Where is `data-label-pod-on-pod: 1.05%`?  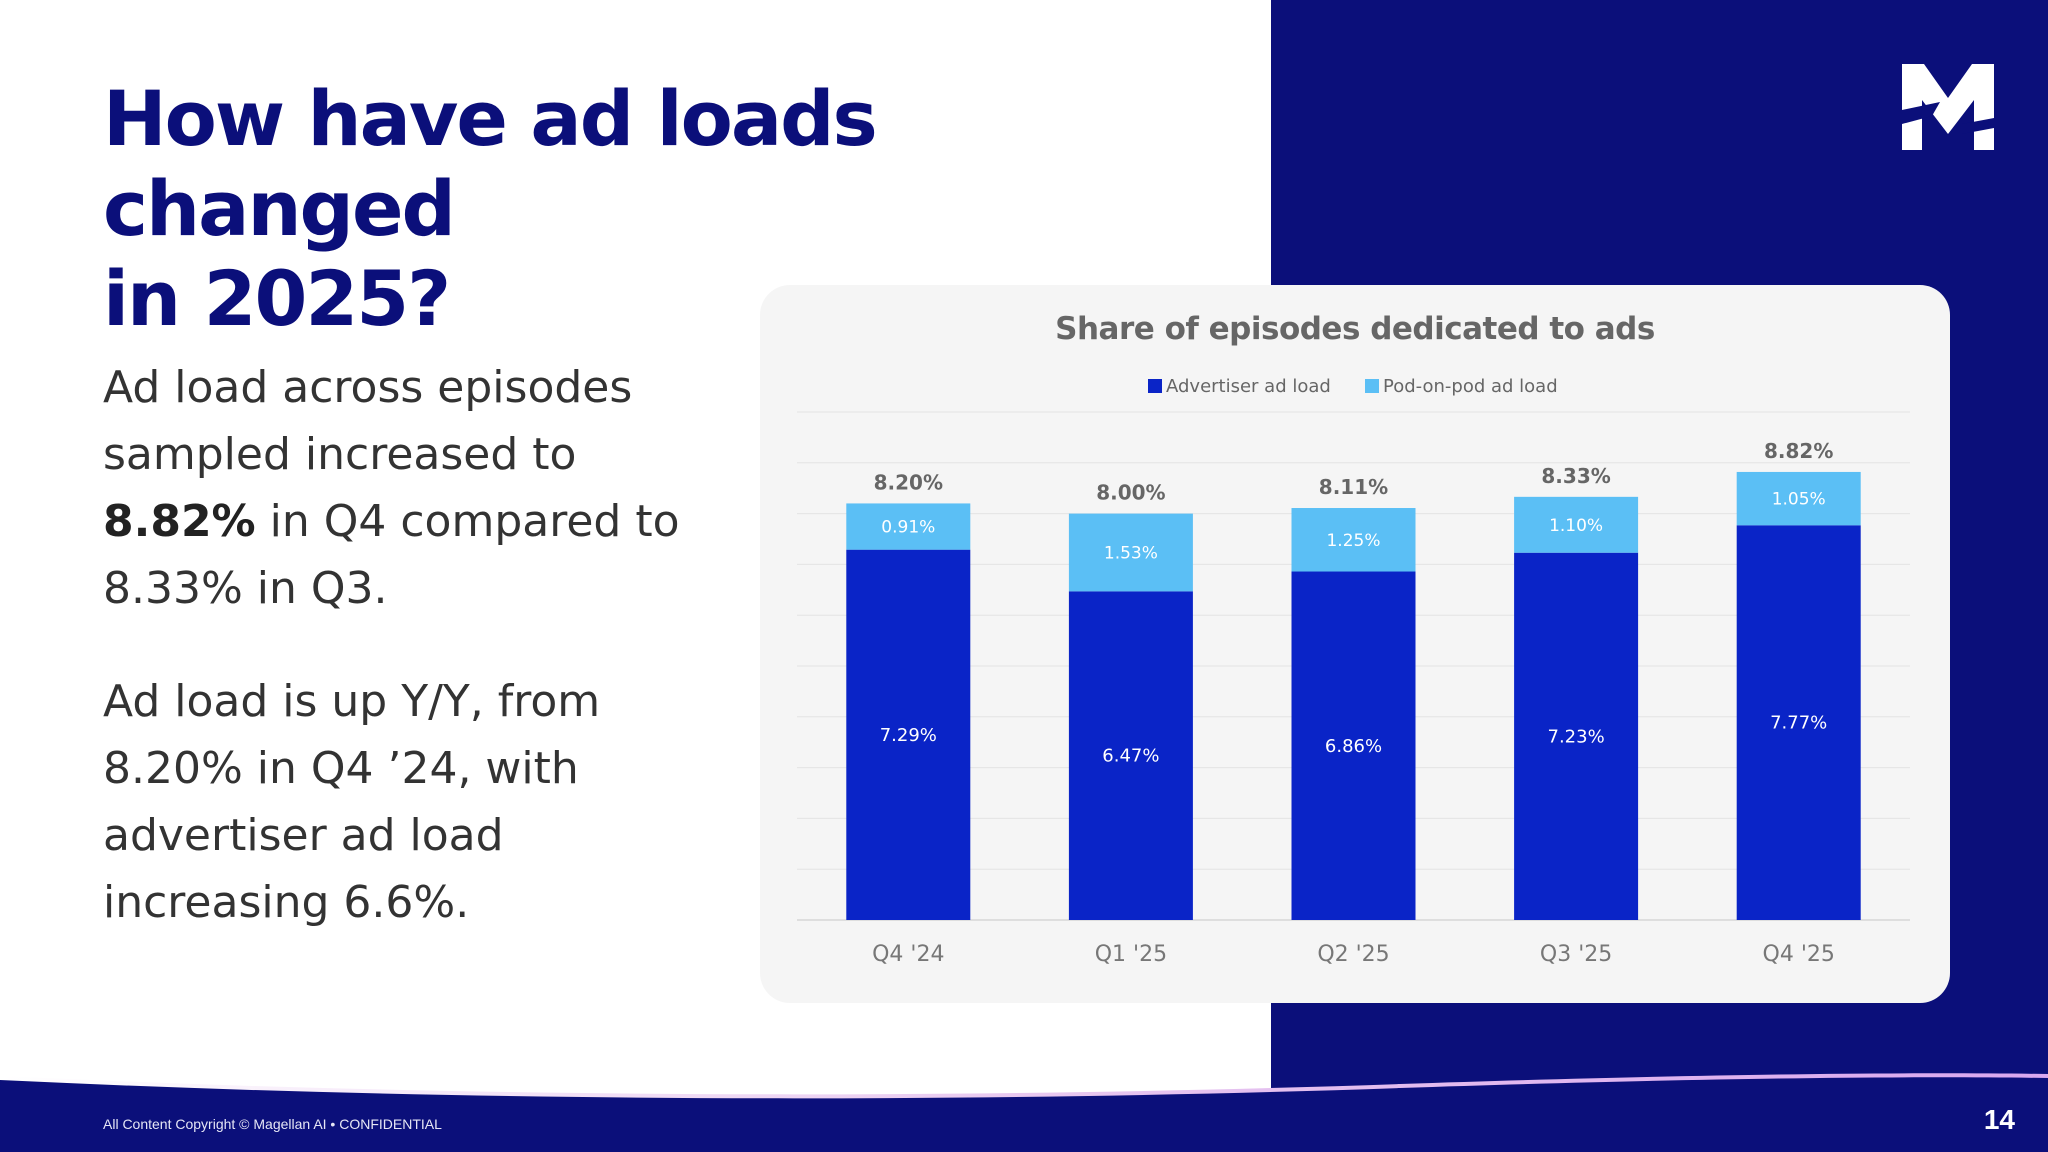 data-label-pod-on-pod: 1.05% is located at coordinates (1799, 500).